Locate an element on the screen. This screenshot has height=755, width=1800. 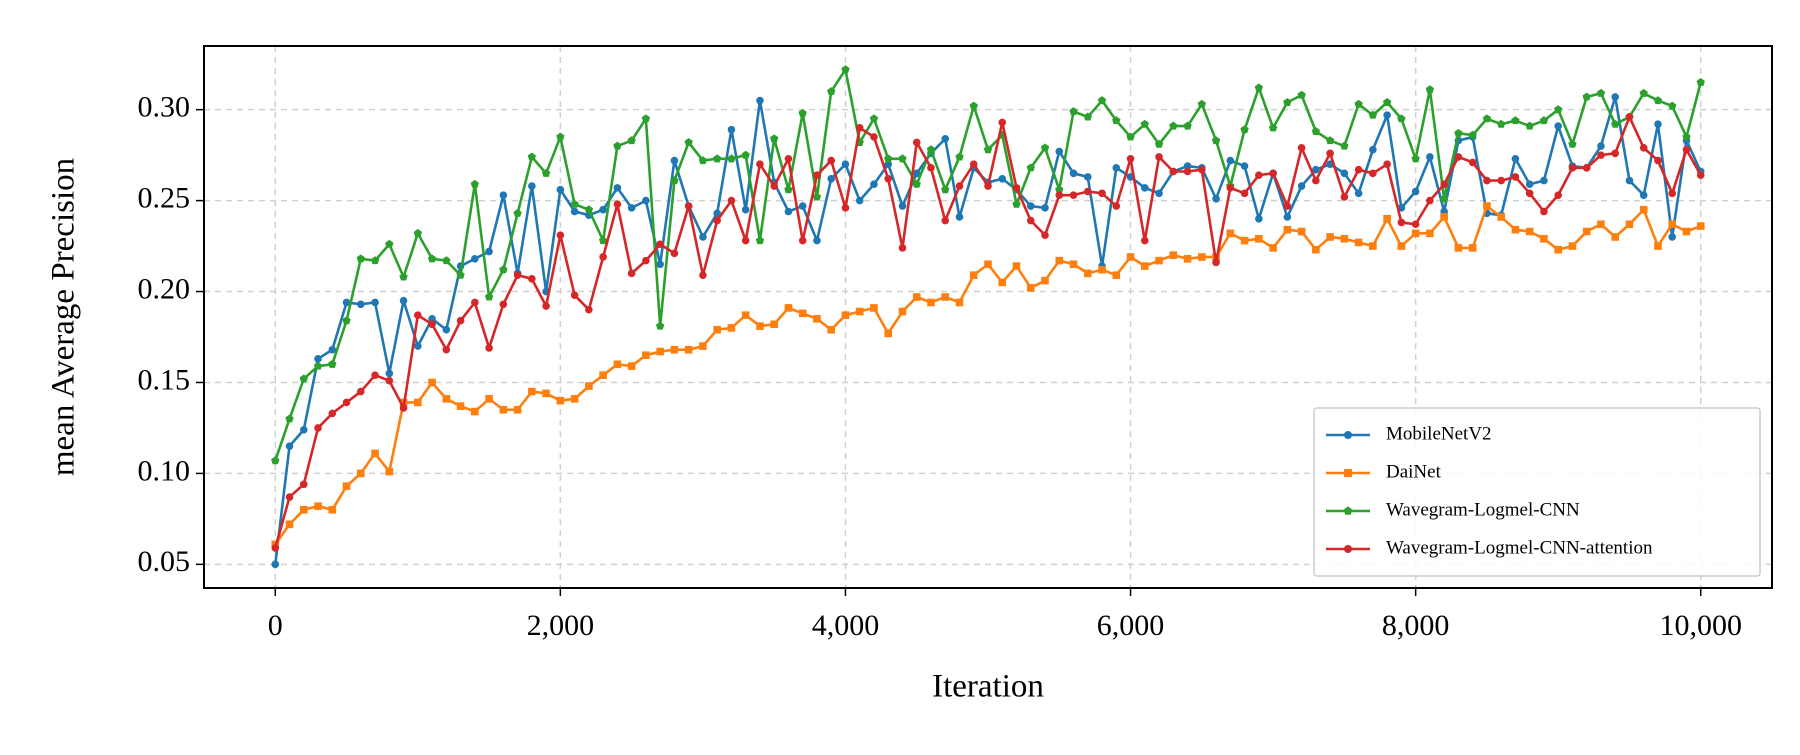
y-tick-label: 0.15 is located at coordinates (164, 379).